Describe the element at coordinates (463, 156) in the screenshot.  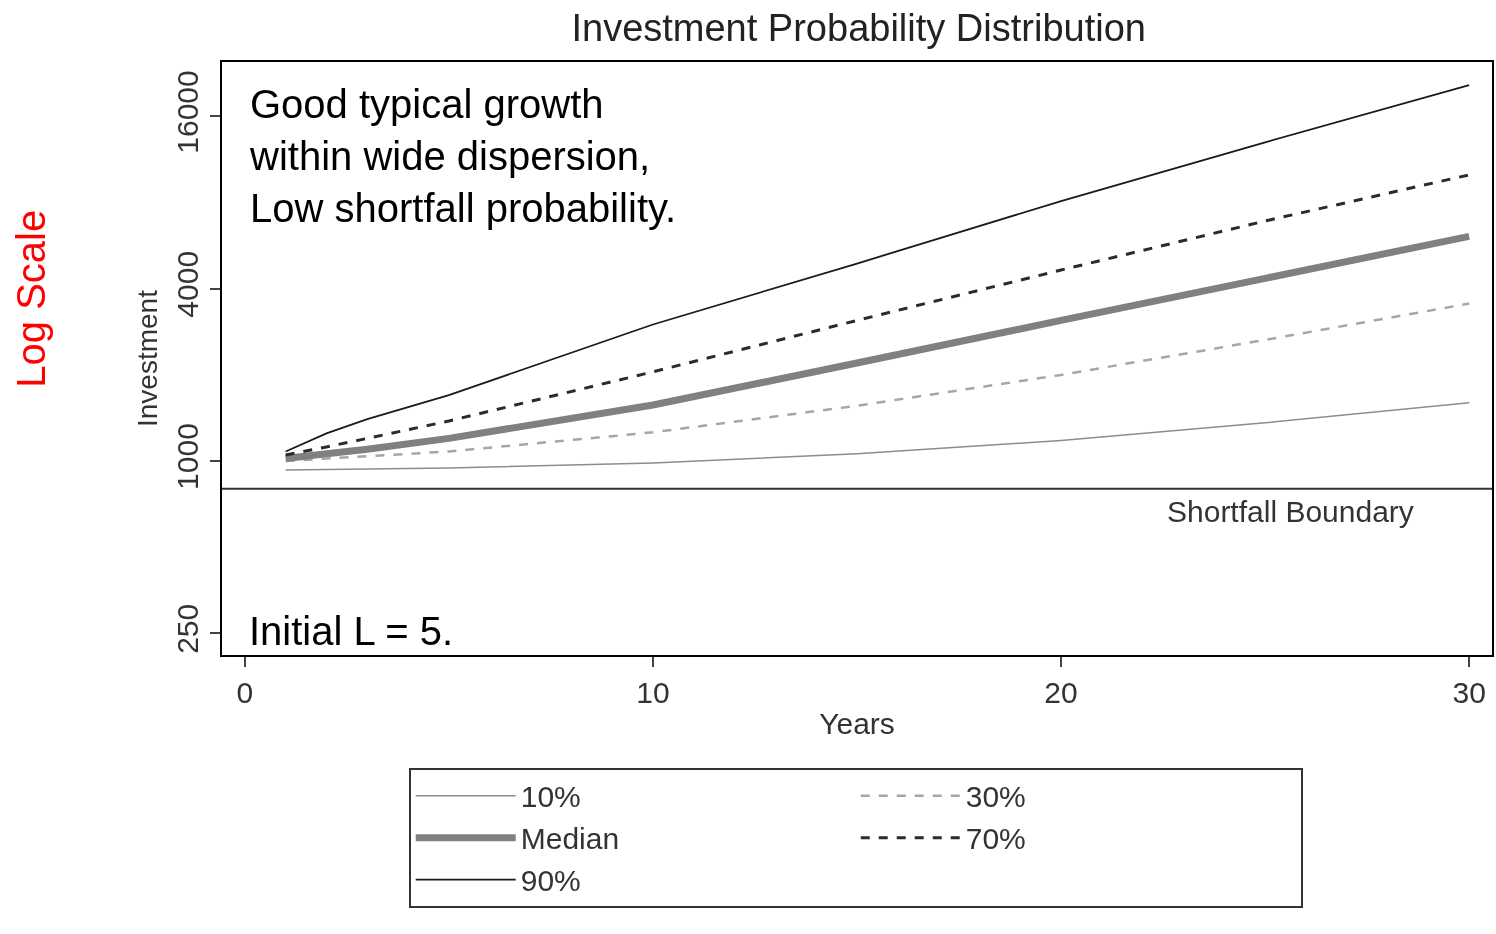
I see `annotation: Good typical growth within wide dispersion, Low shortfall probability.` at that location.